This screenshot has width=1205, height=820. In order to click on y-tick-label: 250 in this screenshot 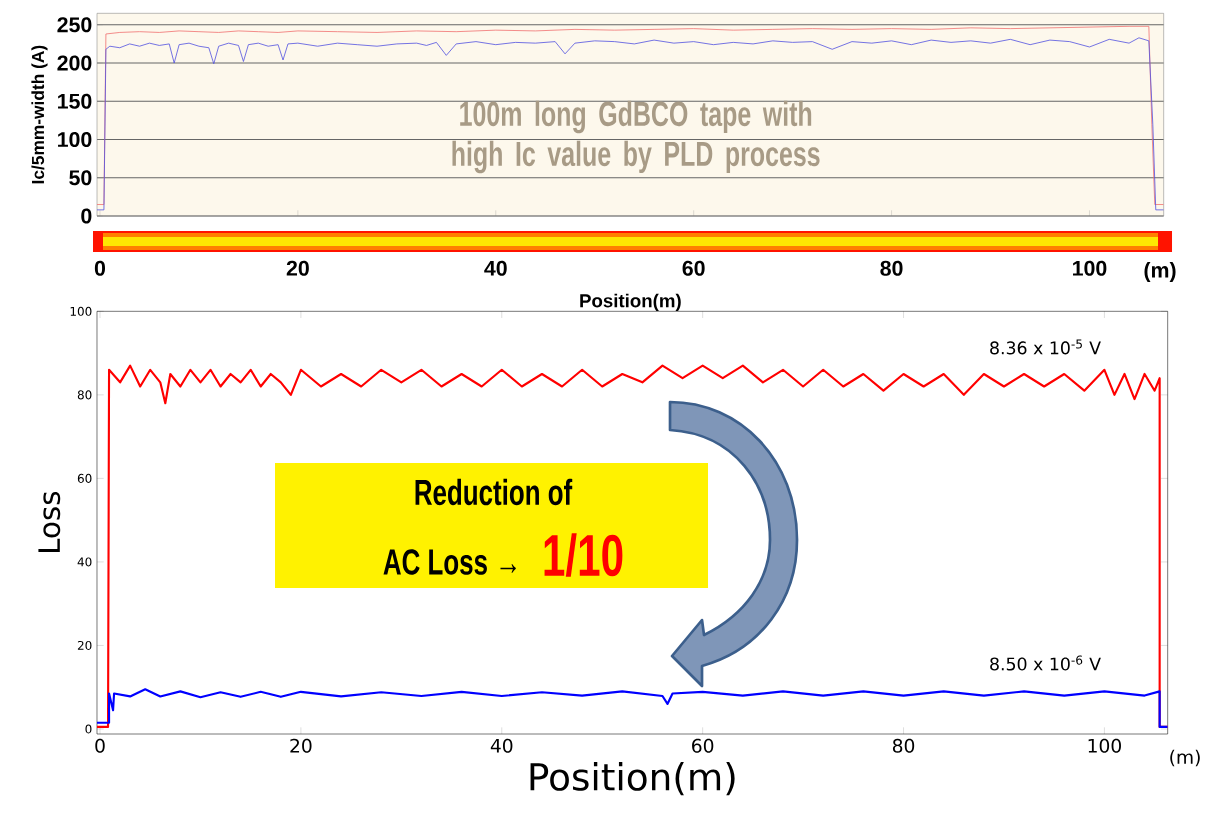, I will do `click(74, 25)`.